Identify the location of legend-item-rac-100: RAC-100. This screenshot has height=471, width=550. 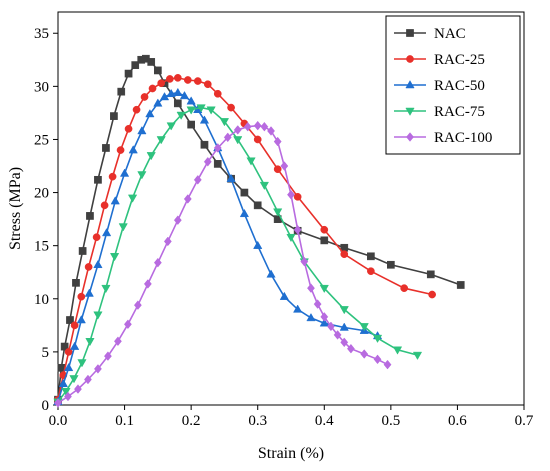
(443, 138).